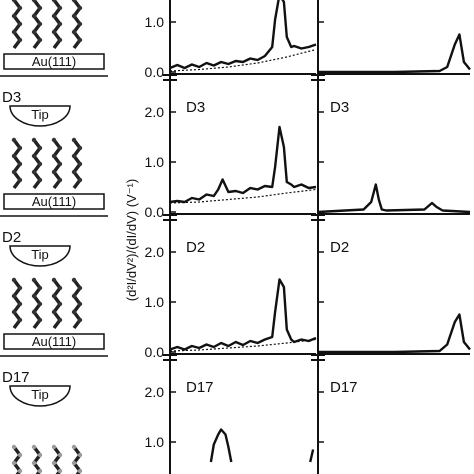  Describe the element at coordinates (312, 456) in the screenshot. I see `series-experiment_tail` at that location.